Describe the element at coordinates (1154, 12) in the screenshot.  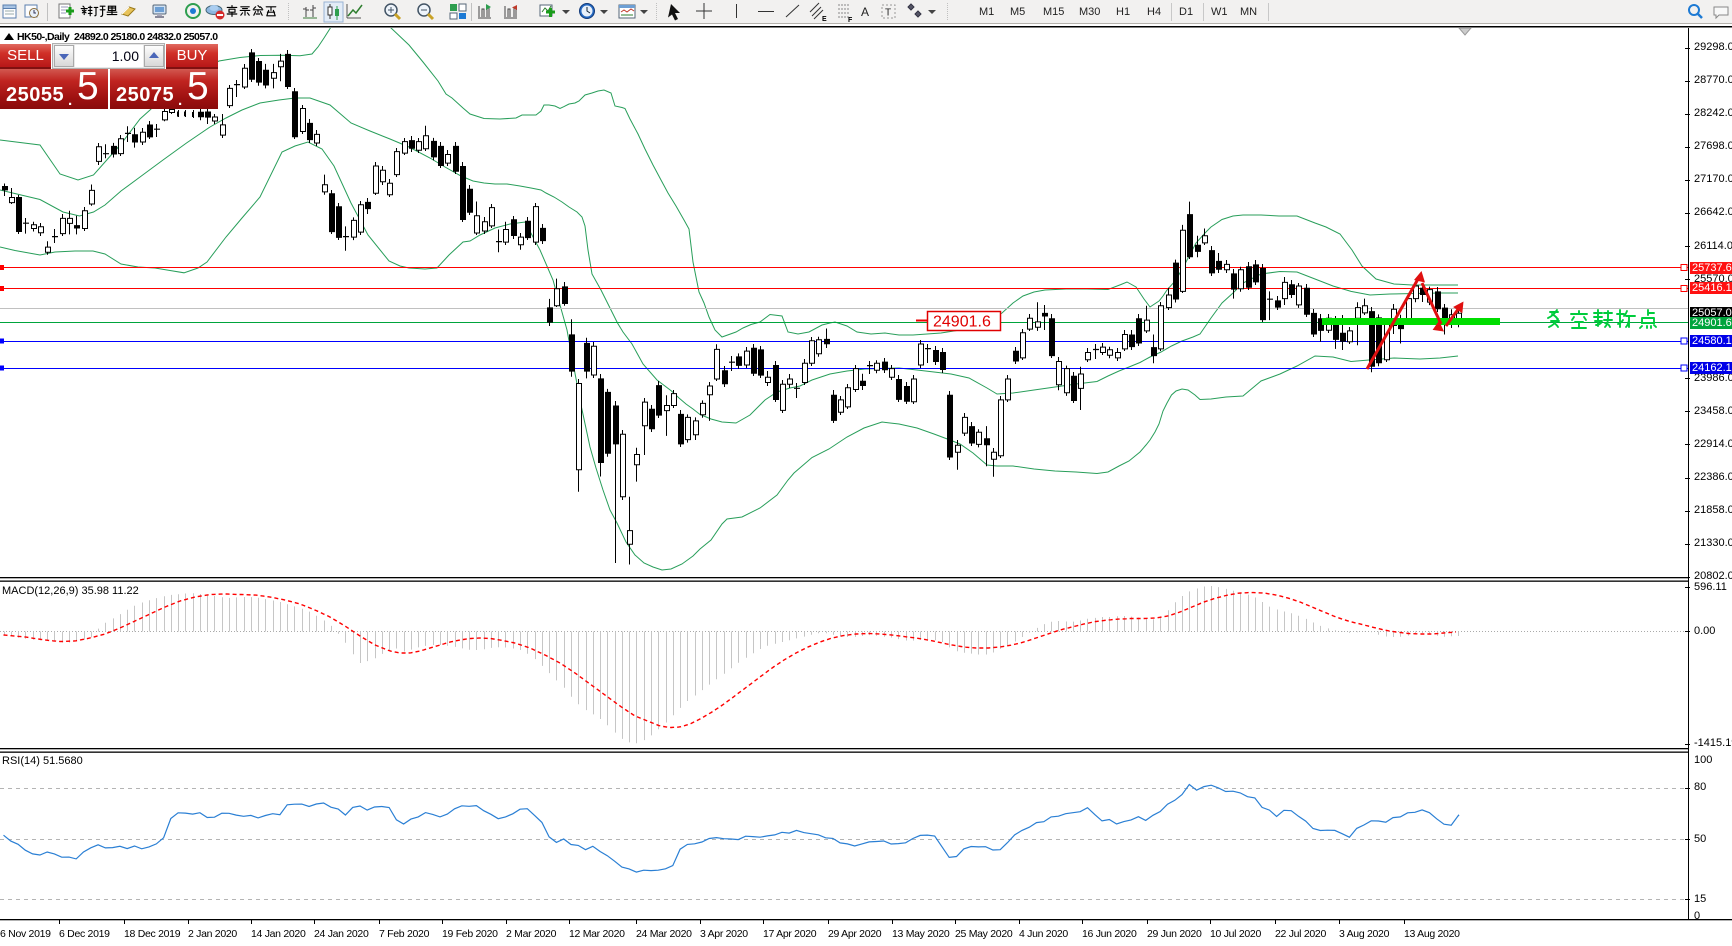
I see `svg-text: H4` at that location.